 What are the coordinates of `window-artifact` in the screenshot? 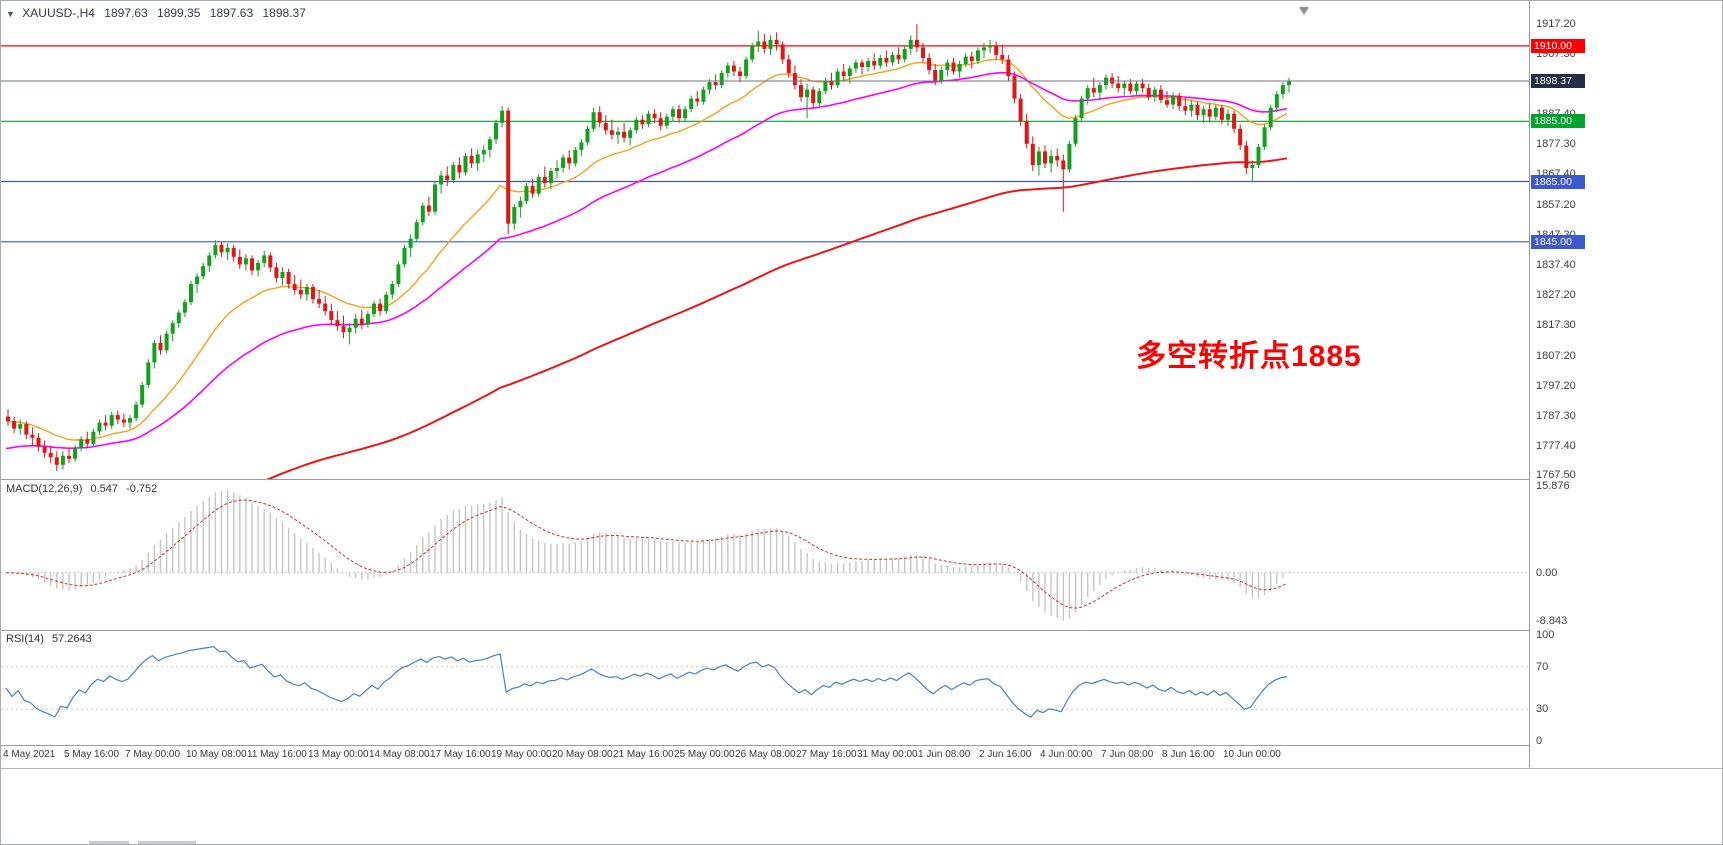 It's located at (109, 842).